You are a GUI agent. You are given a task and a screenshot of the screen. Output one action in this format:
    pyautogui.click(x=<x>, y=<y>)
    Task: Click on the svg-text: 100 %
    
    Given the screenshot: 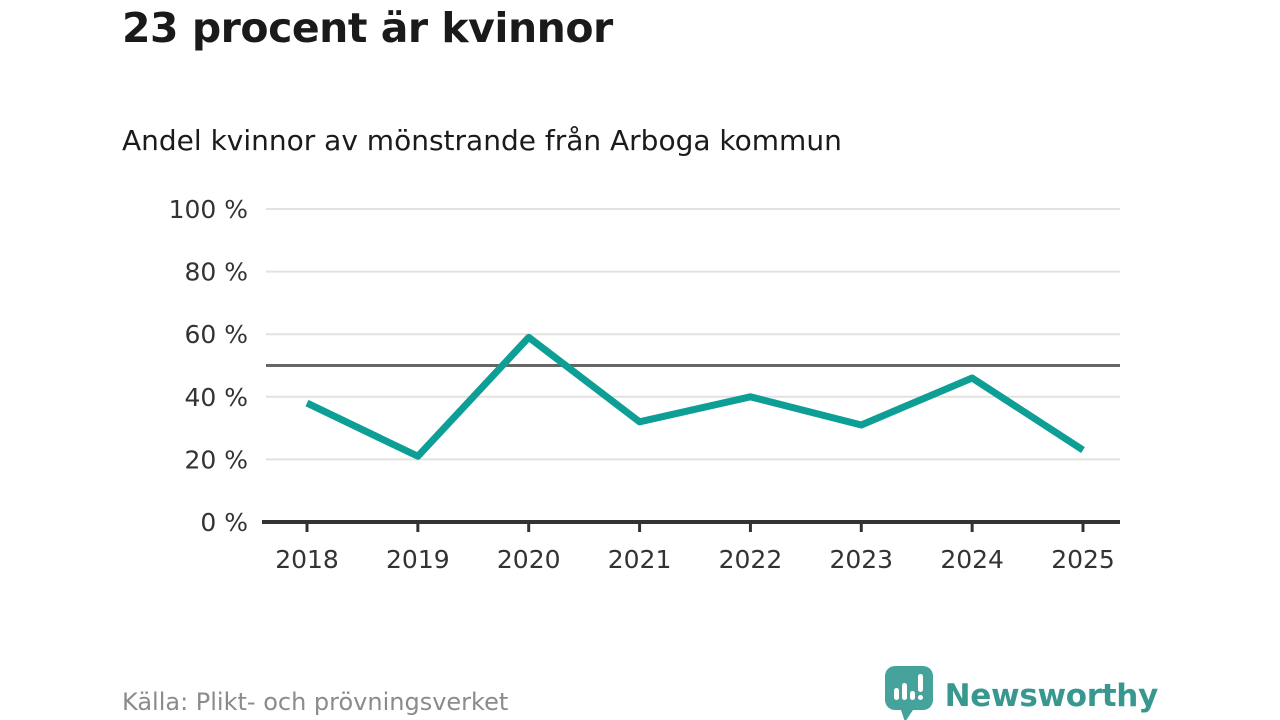 What is the action you would take?
    pyautogui.click(x=208, y=209)
    